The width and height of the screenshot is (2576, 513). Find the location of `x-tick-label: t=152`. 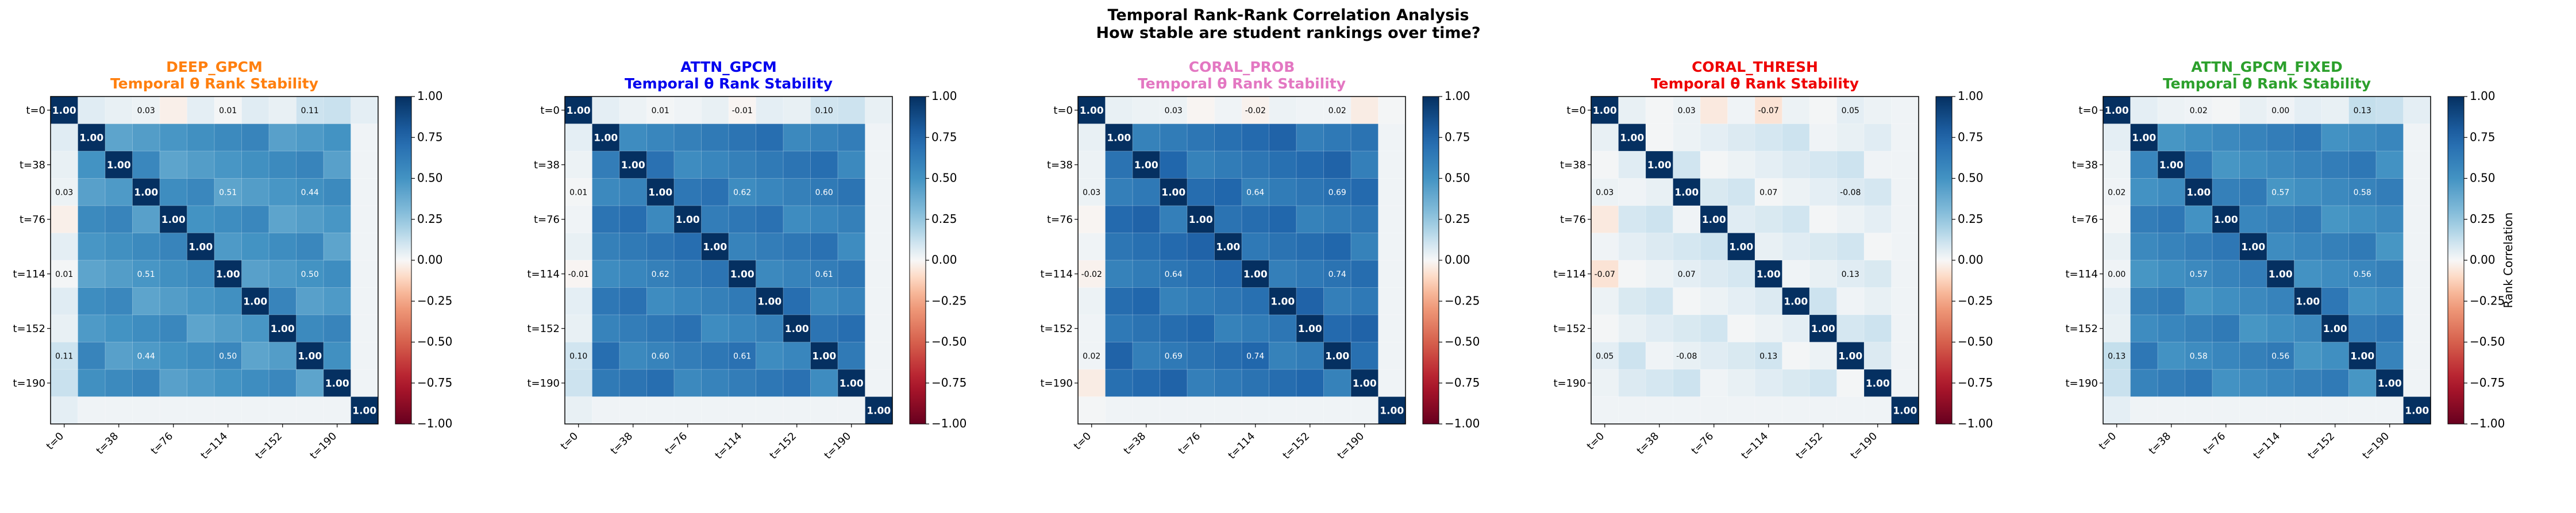

x-tick-label: t=152 is located at coordinates (268, 446).